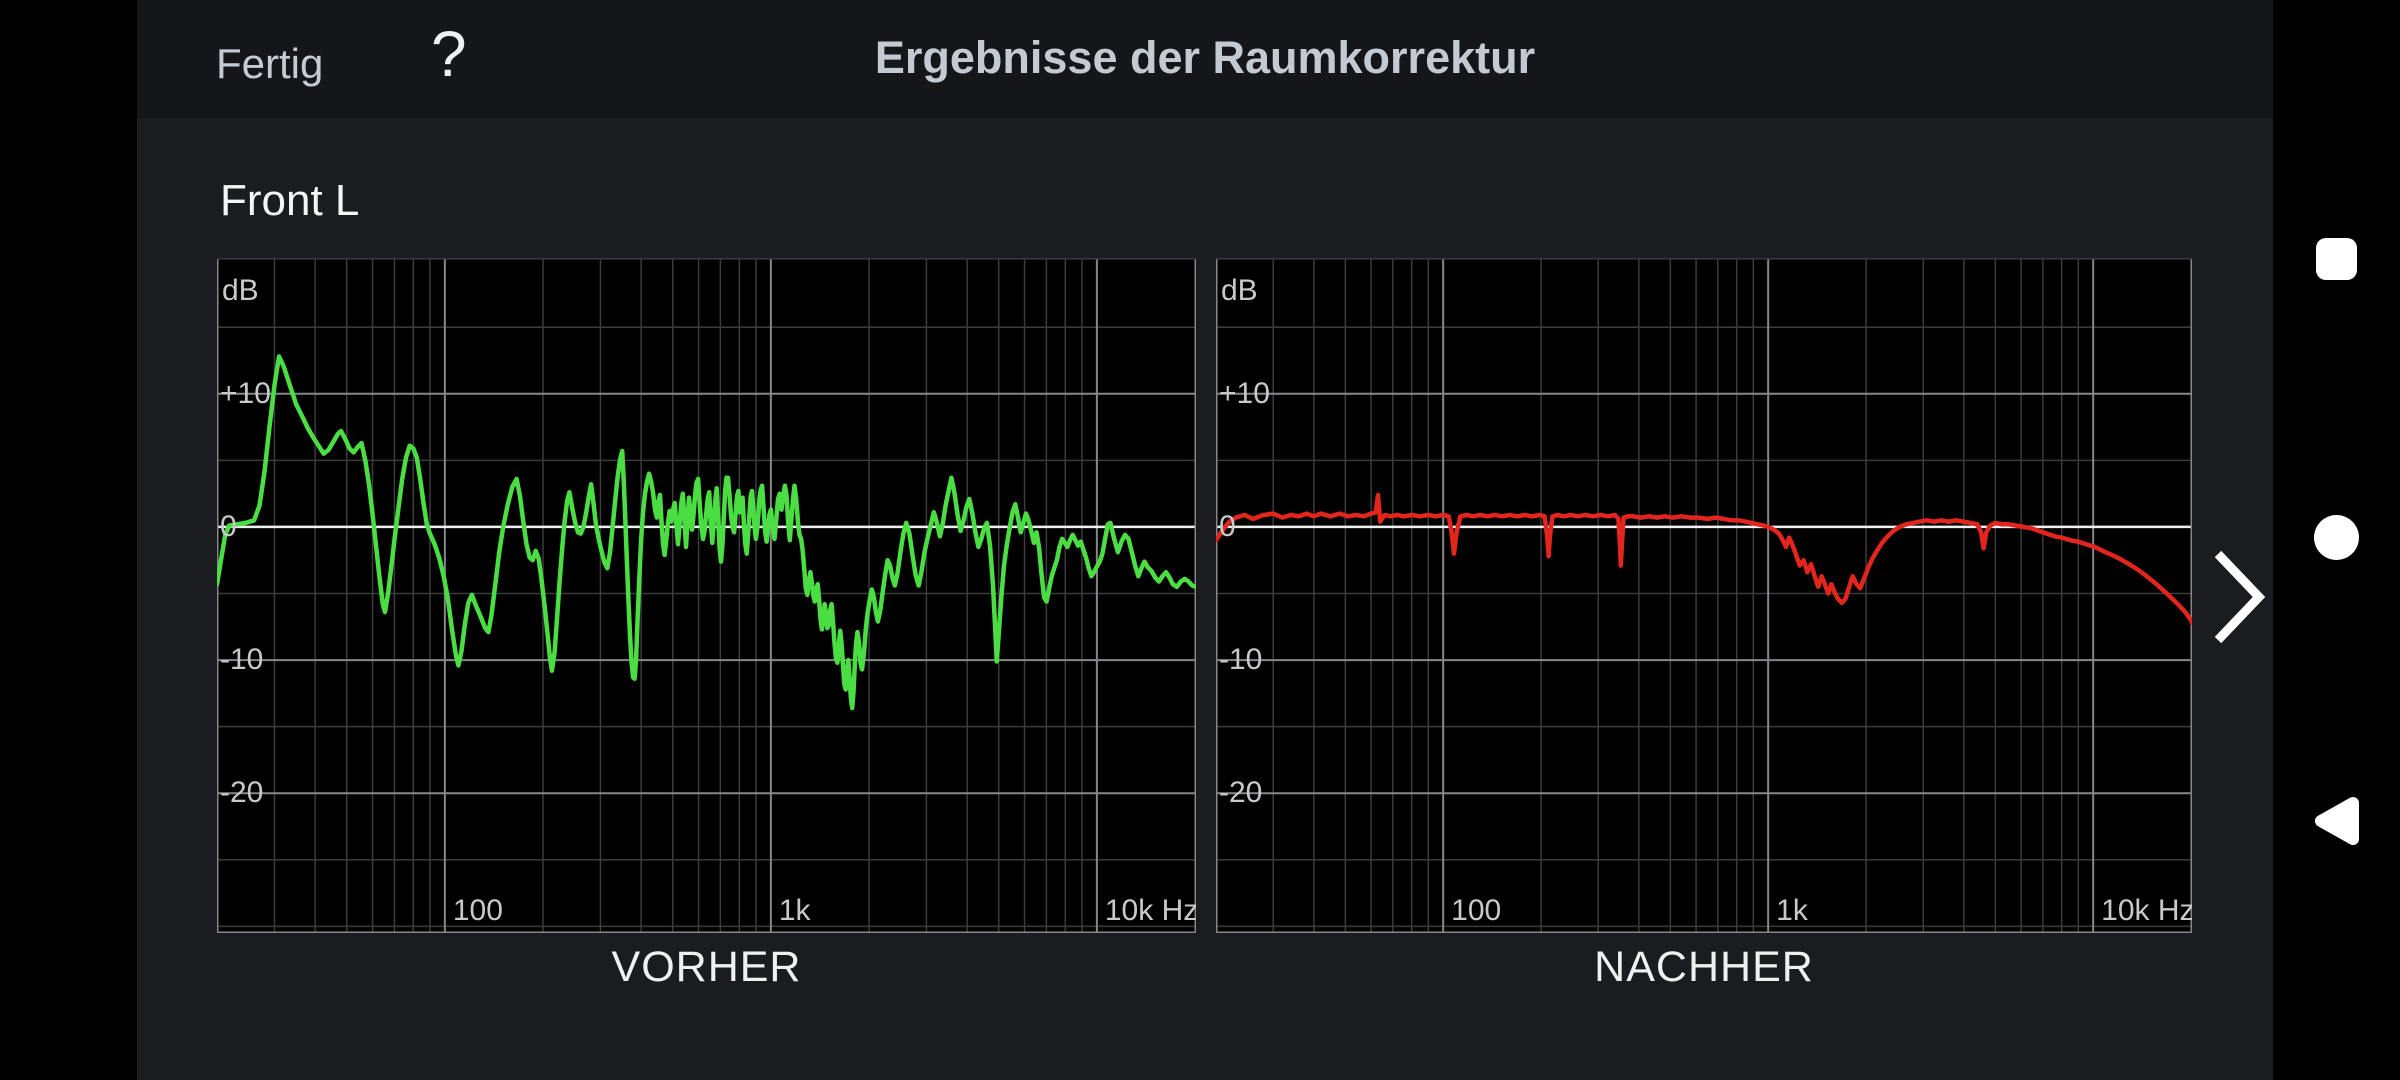  I want to click on help-icon: ?, so click(449, 54).